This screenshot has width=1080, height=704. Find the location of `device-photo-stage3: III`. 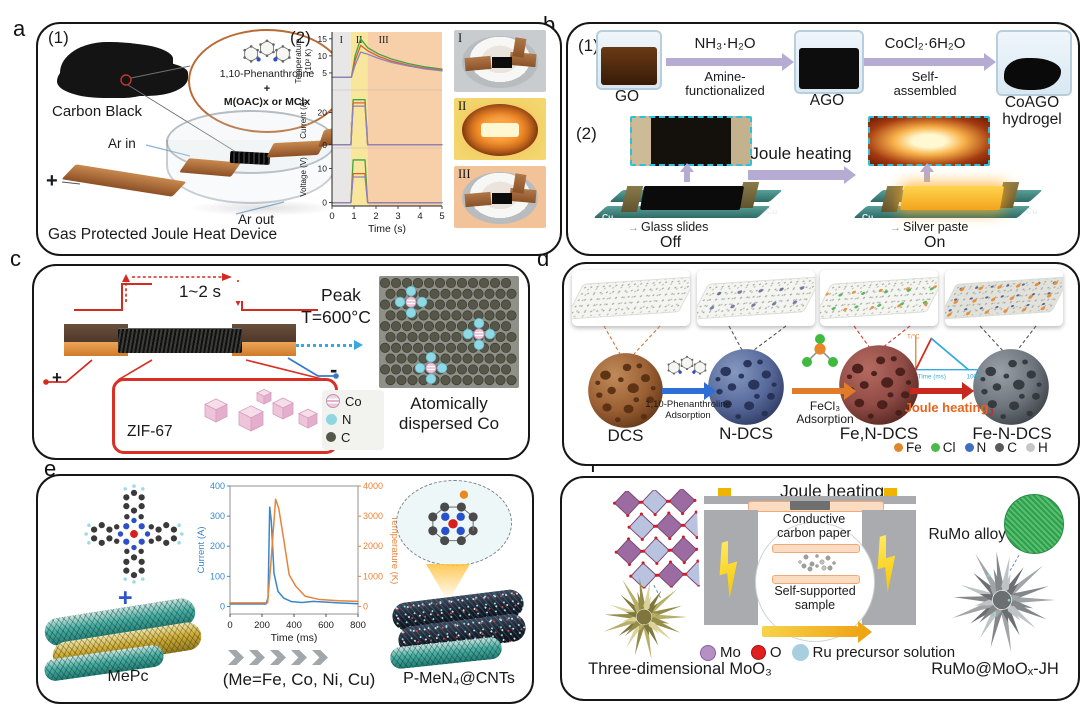

device-photo-stage3: III is located at coordinates (500, 197).